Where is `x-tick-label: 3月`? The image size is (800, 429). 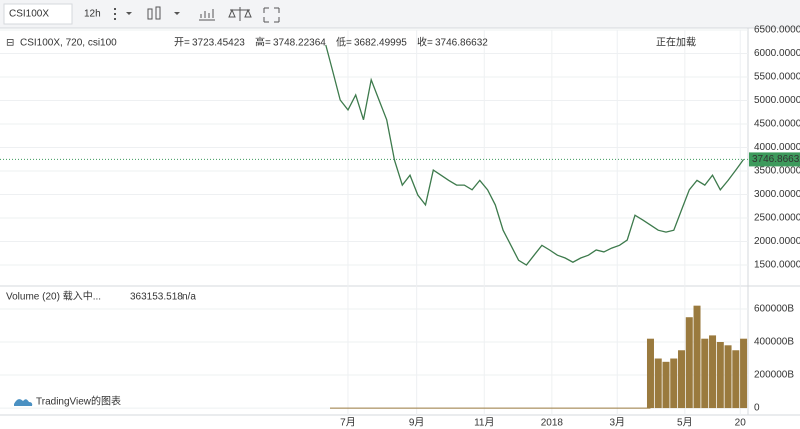
x-tick-label: 3月 is located at coordinates (617, 423).